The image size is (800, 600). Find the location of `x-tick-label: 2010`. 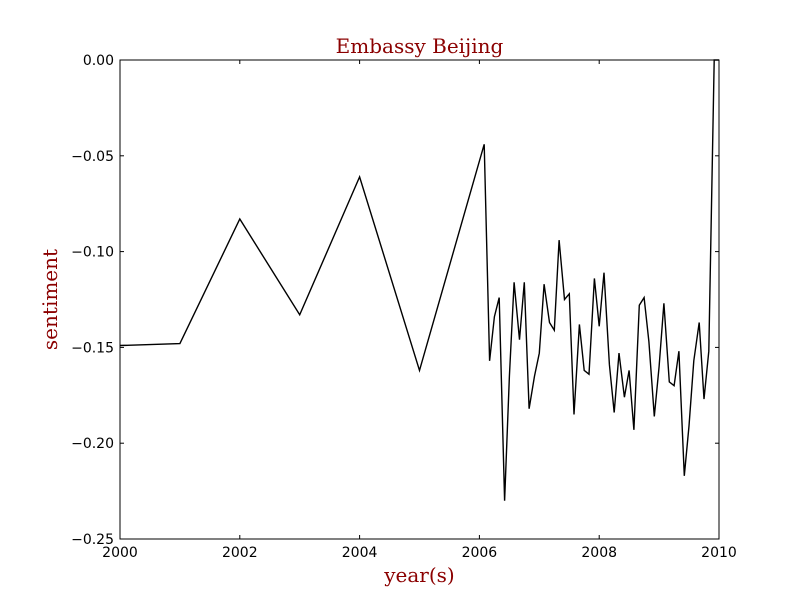

x-tick-label: 2010 is located at coordinates (719, 553).